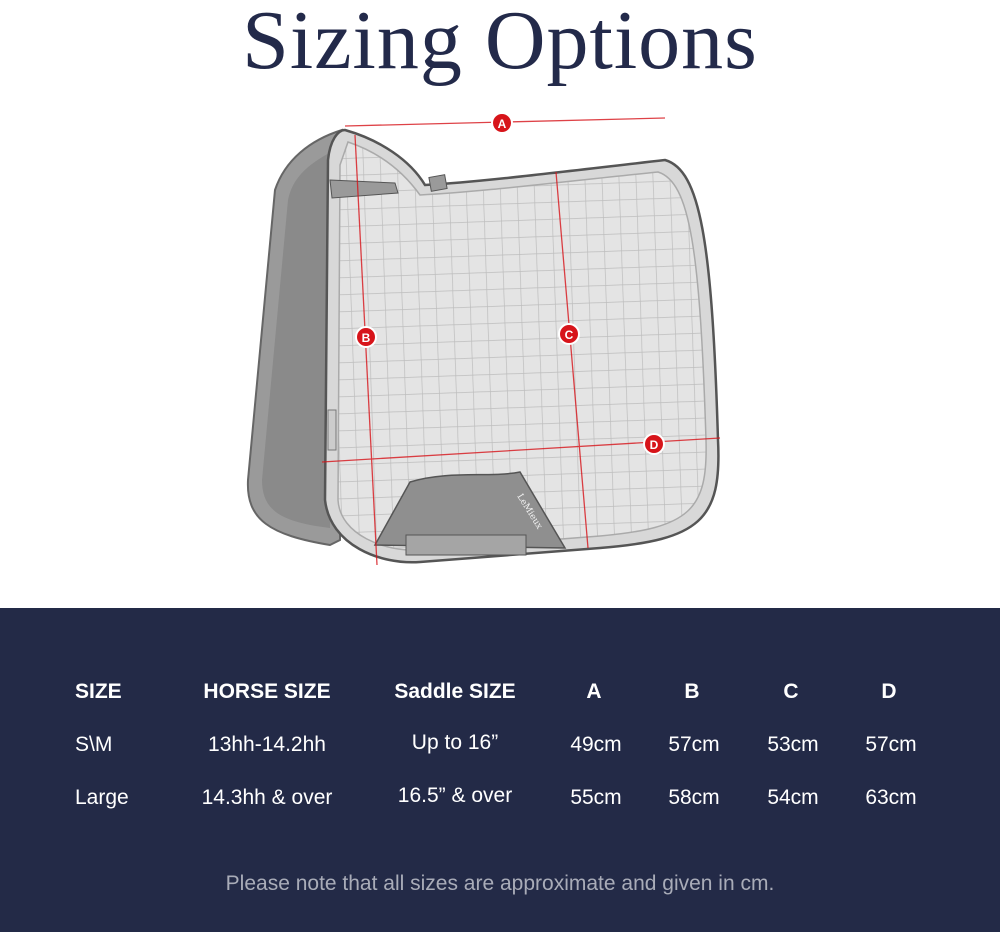 The width and height of the screenshot is (1000, 932). I want to click on header-size: SIZE, so click(98, 691).